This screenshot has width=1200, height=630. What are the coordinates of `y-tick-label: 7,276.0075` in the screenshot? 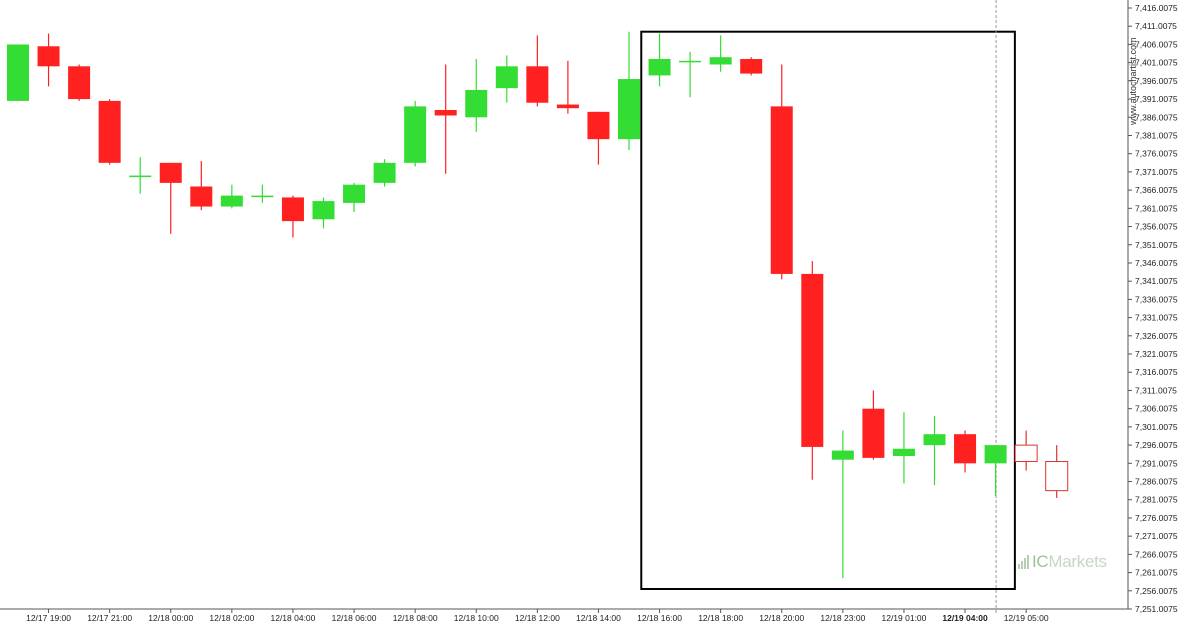 It's located at (1156, 518).